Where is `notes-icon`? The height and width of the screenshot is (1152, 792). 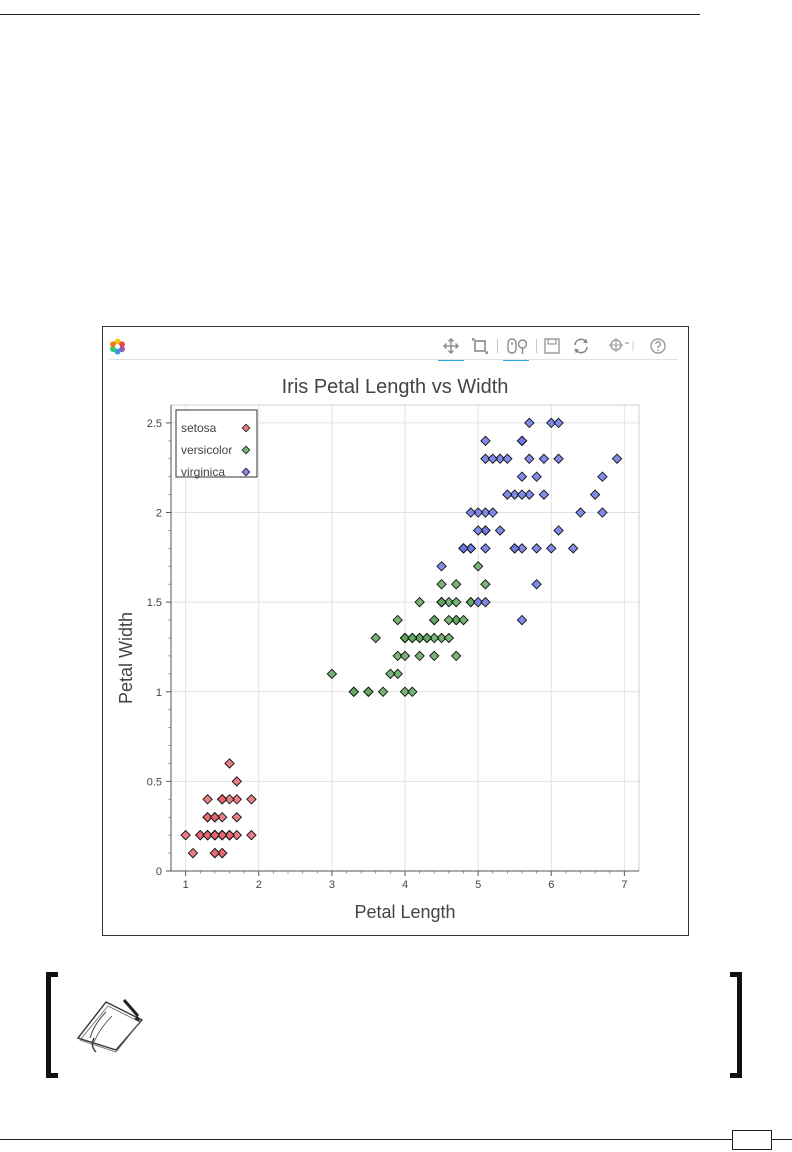 notes-icon is located at coordinates (110, 1026).